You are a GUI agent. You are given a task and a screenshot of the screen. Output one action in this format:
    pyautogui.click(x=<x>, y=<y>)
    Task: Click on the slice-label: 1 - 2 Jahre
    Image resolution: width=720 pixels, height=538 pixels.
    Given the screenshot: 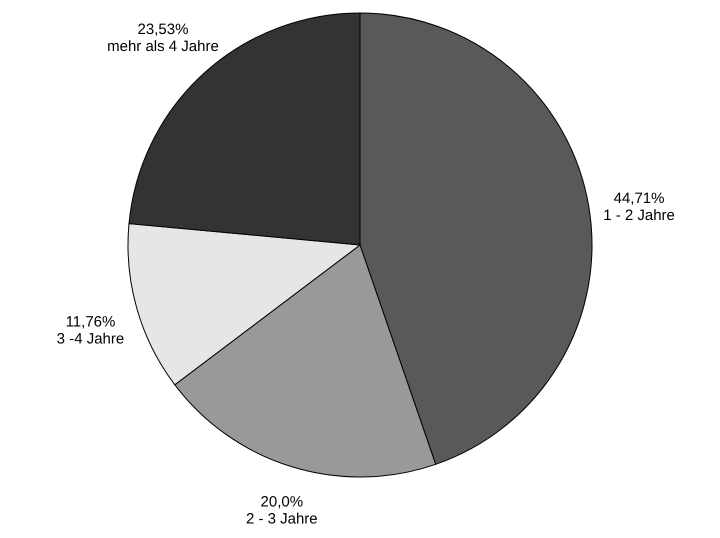 What is the action you would take?
    pyautogui.click(x=639, y=215)
    